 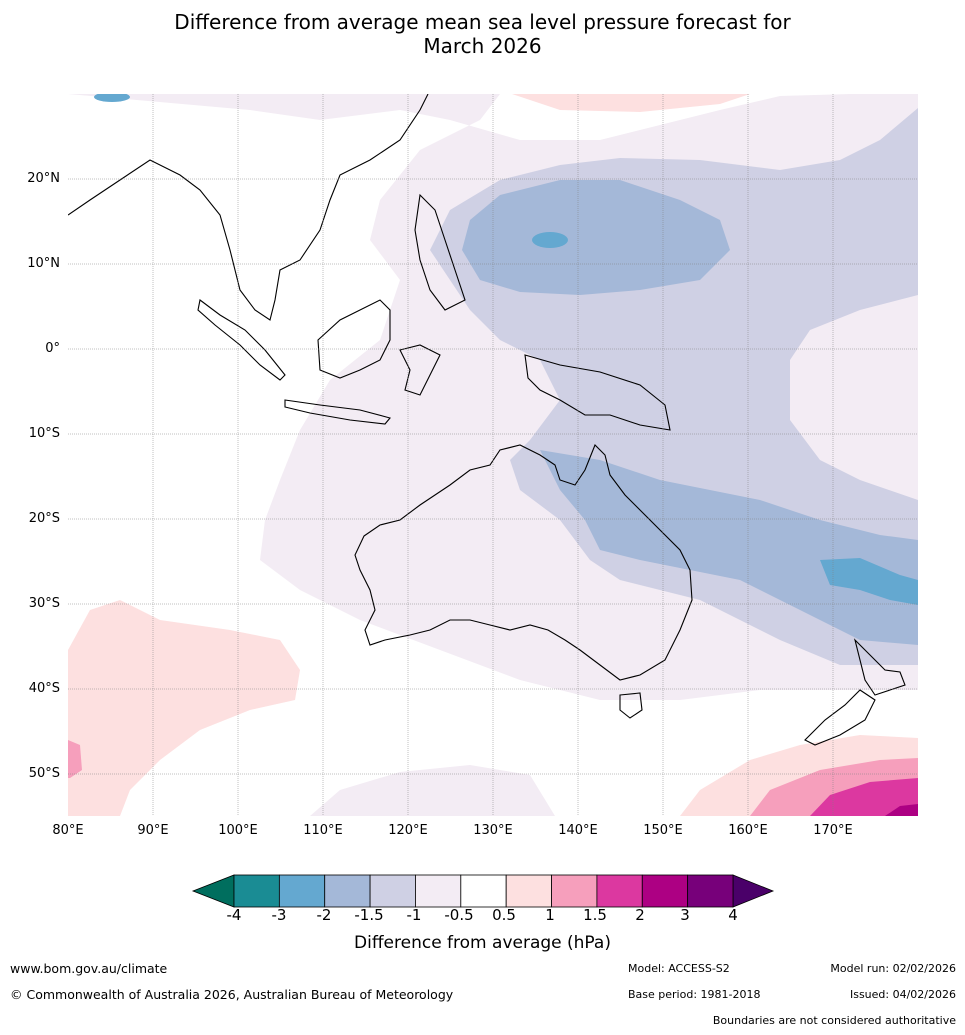 I want to click on colorbar-tick: 0.5, so click(x=504, y=915).